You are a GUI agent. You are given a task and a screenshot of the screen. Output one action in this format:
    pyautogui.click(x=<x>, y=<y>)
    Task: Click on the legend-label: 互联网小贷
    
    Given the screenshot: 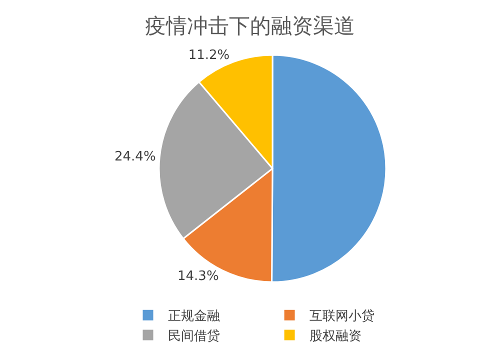 What is the action you would take?
    pyautogui.click(x=342, y=316)
    